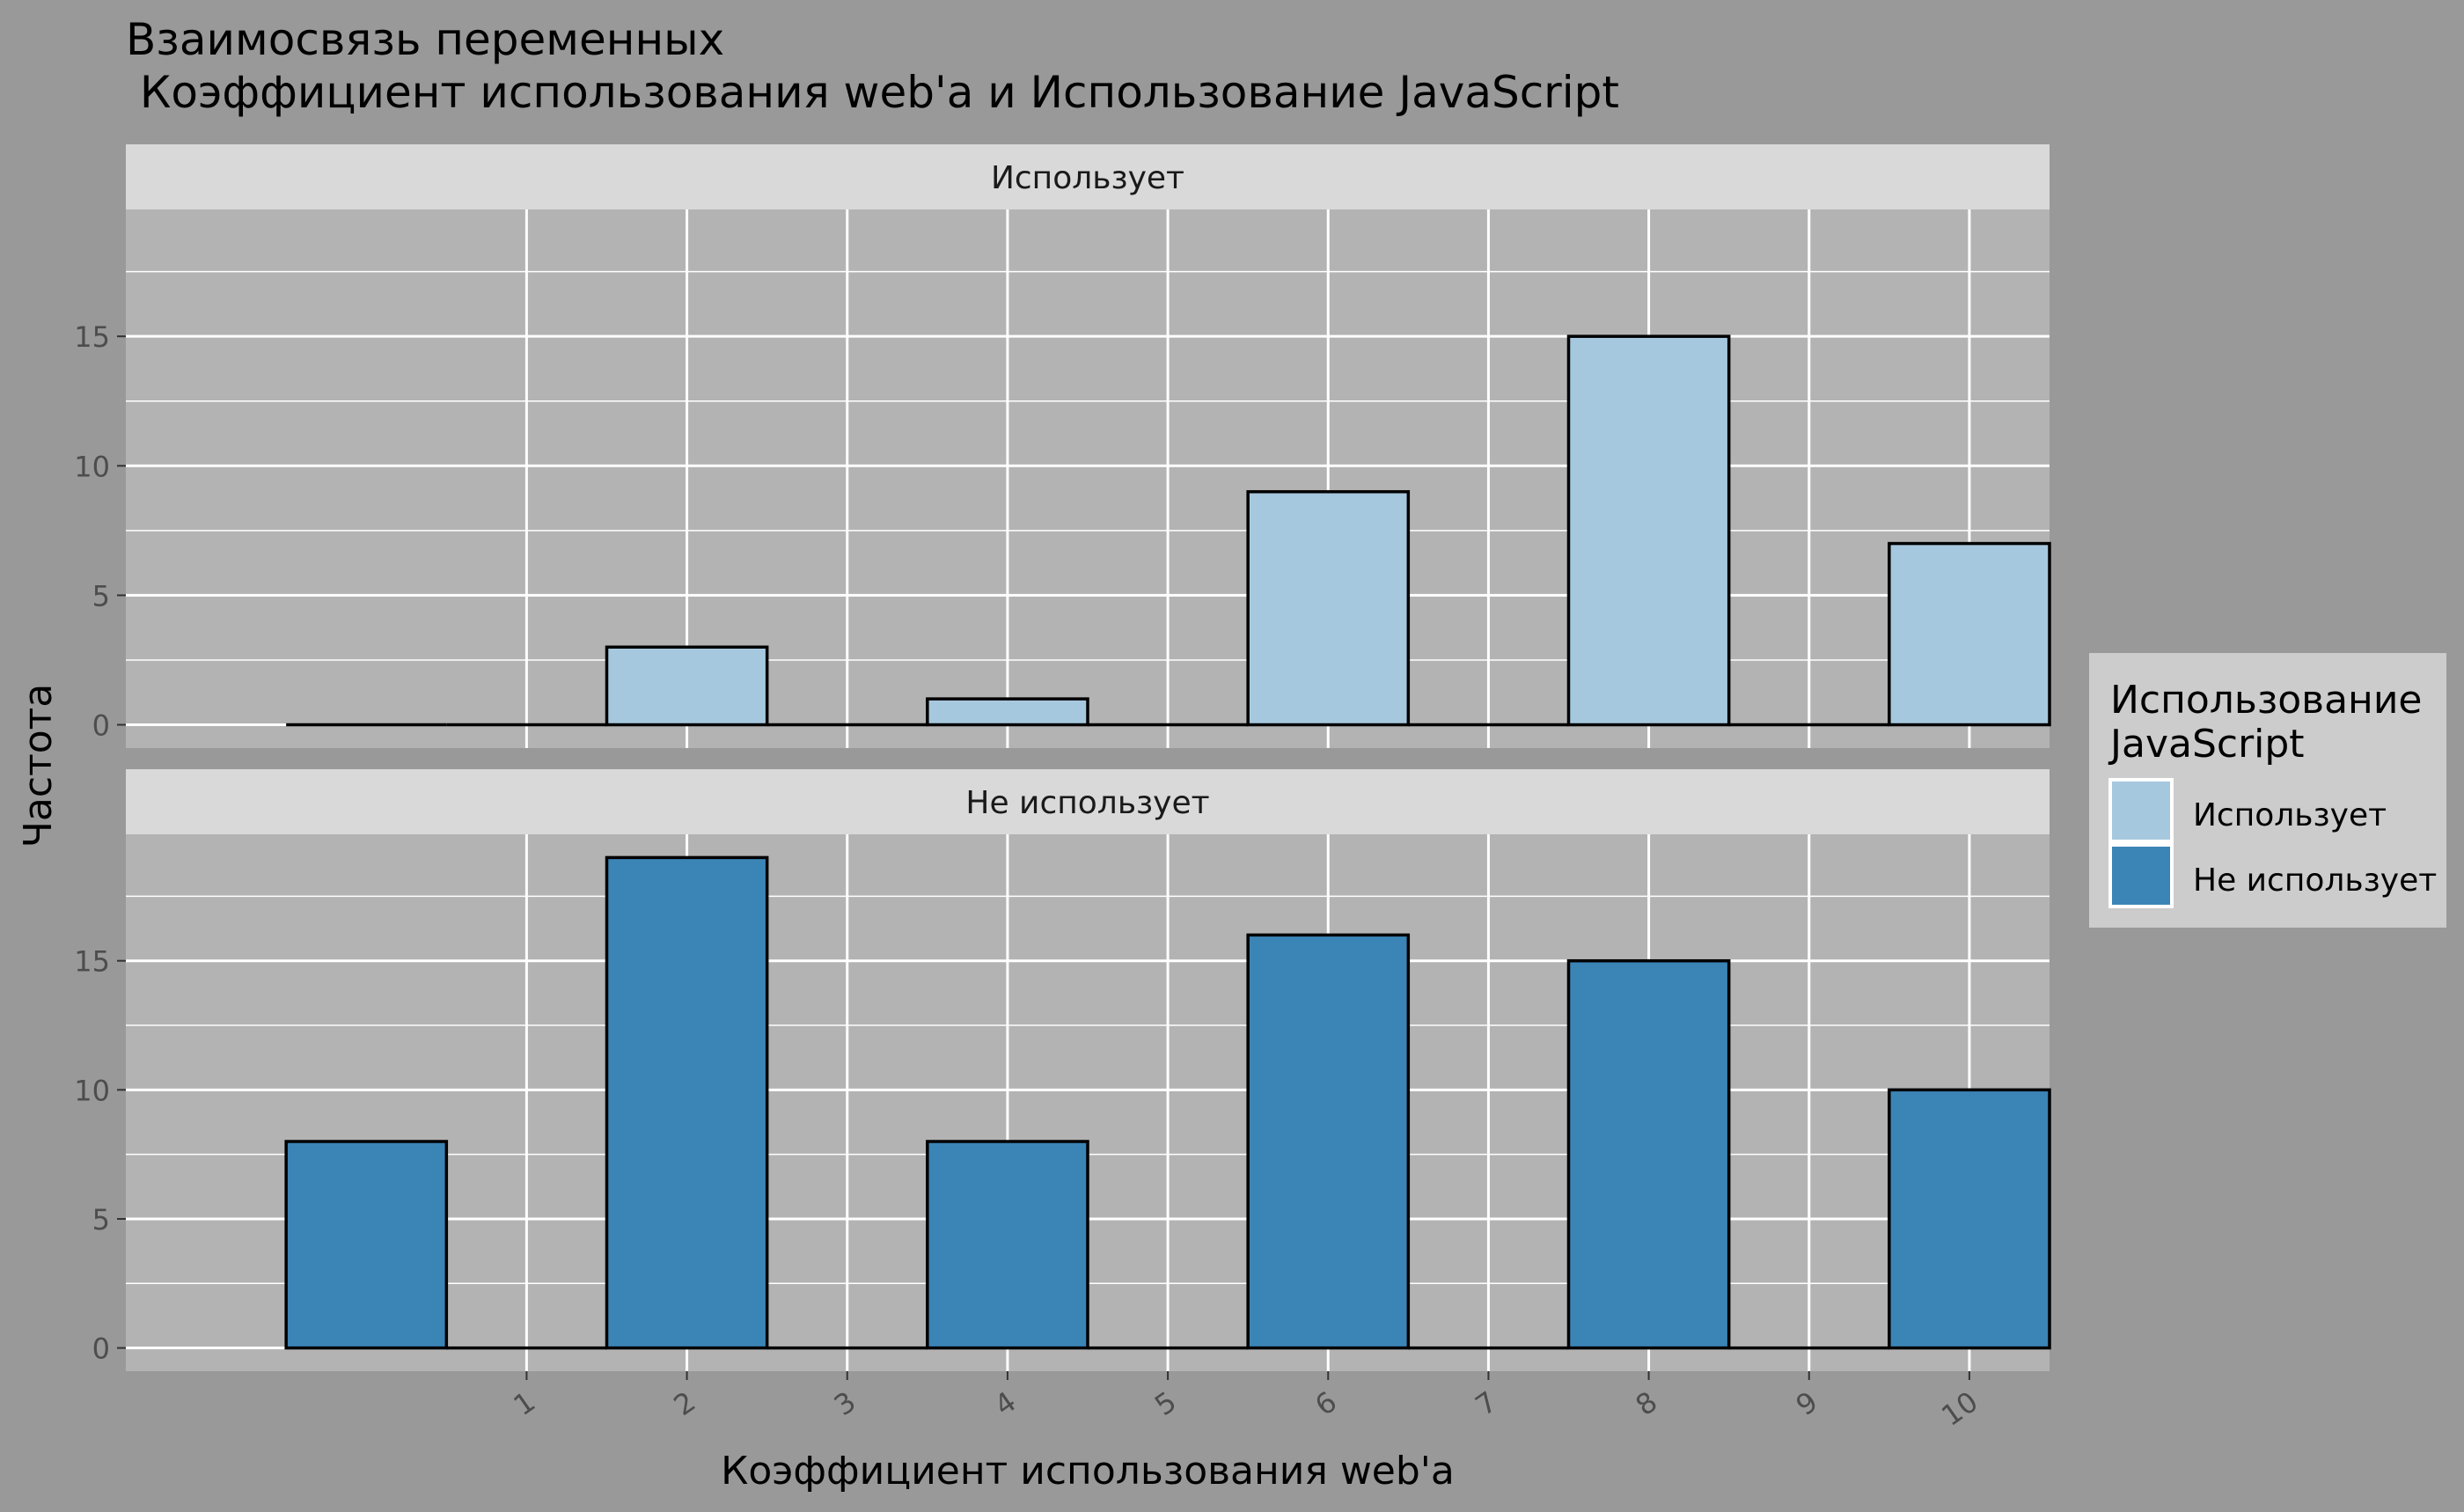  I want to click on legend-label-uses: Использует, so click(2290, 815).